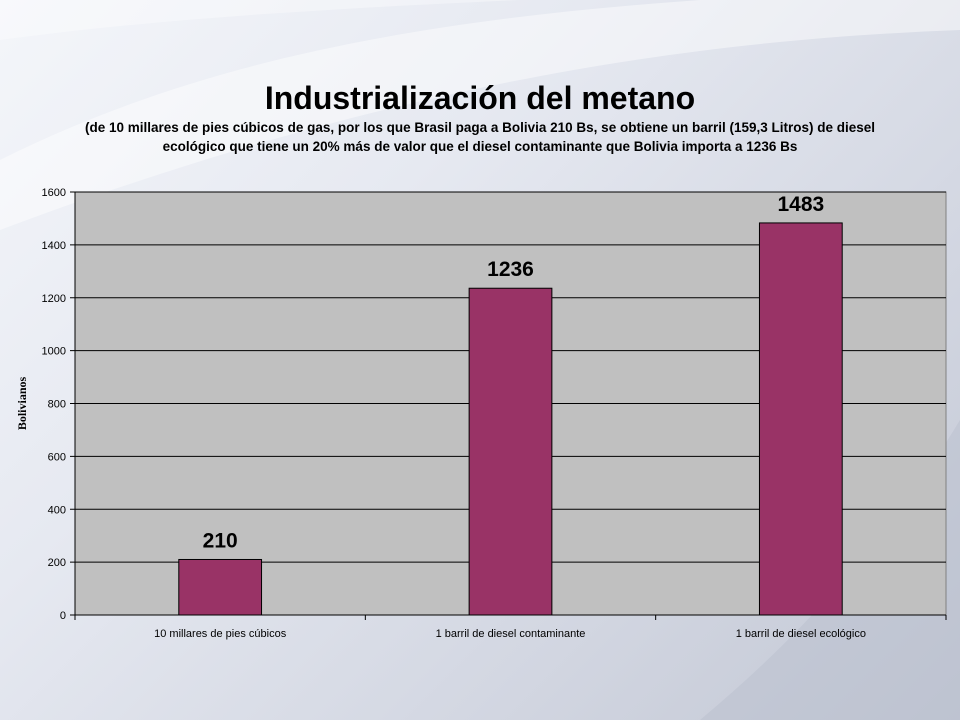  I want to click on data-label-2: 1483, so click(800, 204).